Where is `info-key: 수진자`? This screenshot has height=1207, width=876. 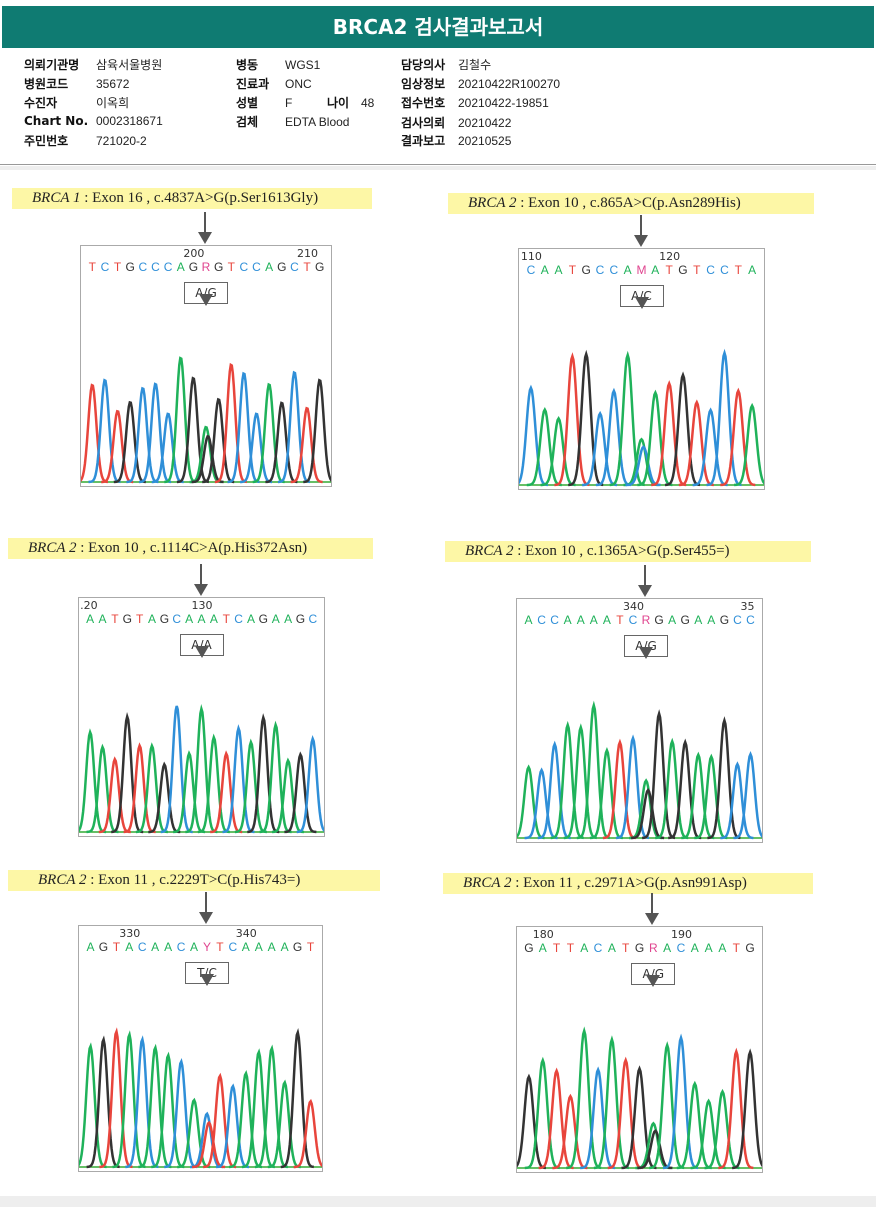
info-key: 수진자 is located at coordinates (41, 103).